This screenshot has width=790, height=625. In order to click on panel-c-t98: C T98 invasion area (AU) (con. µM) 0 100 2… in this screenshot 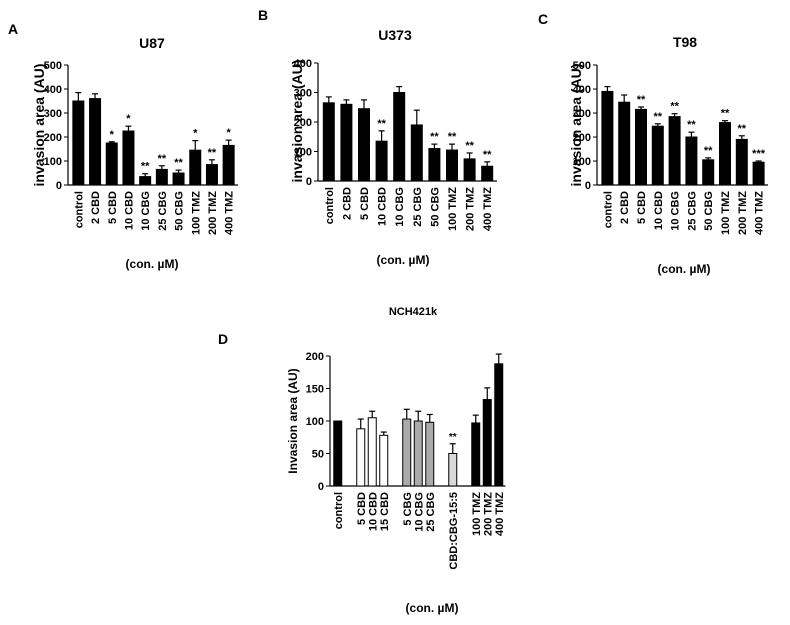, I will do `click(653, 143)`.